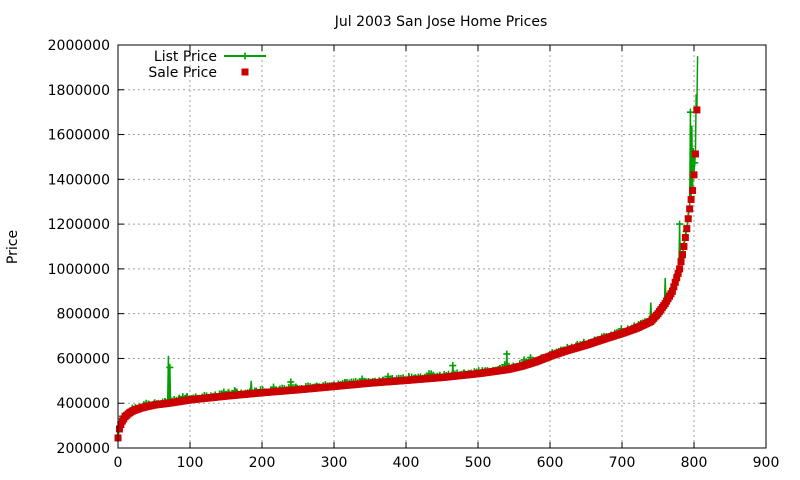  Describe the element at coordinates (79, 136) in the screenshot. I see `y-tick-label: 1600000` at that location.